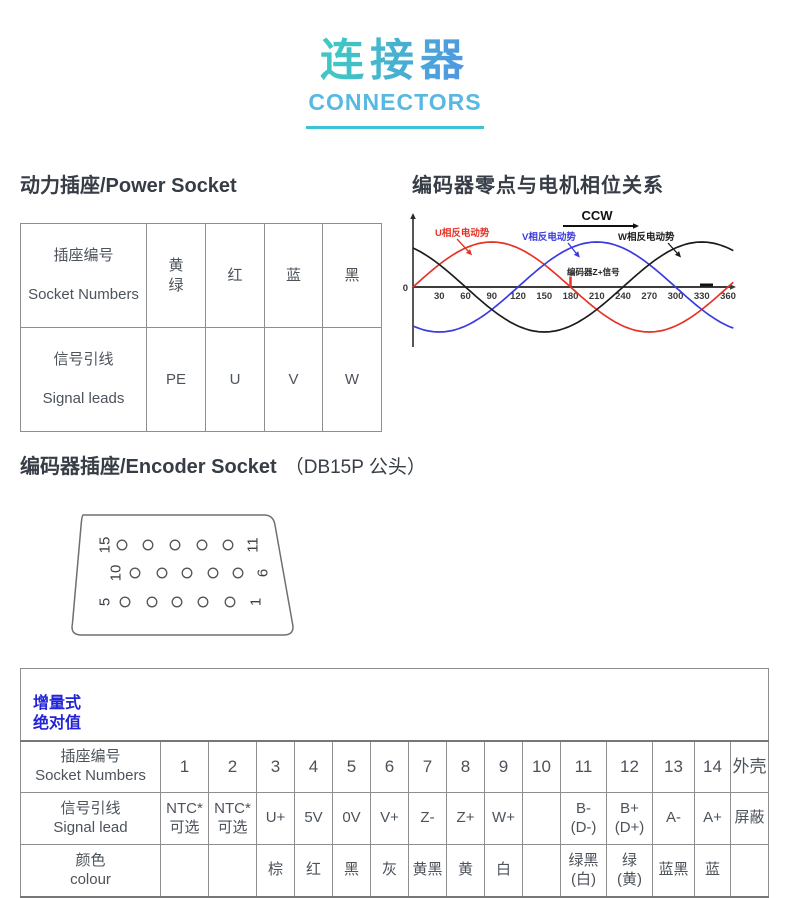  Describe the element at coordinates (492, 296) in the screenshot. I see `axis-tick-label: 90` at that location.